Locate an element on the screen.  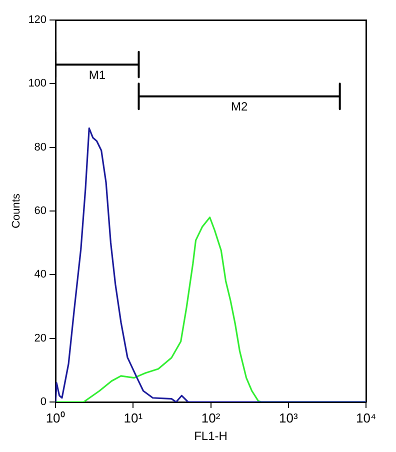
series-label: M1 is located at coordinates (97, 75).